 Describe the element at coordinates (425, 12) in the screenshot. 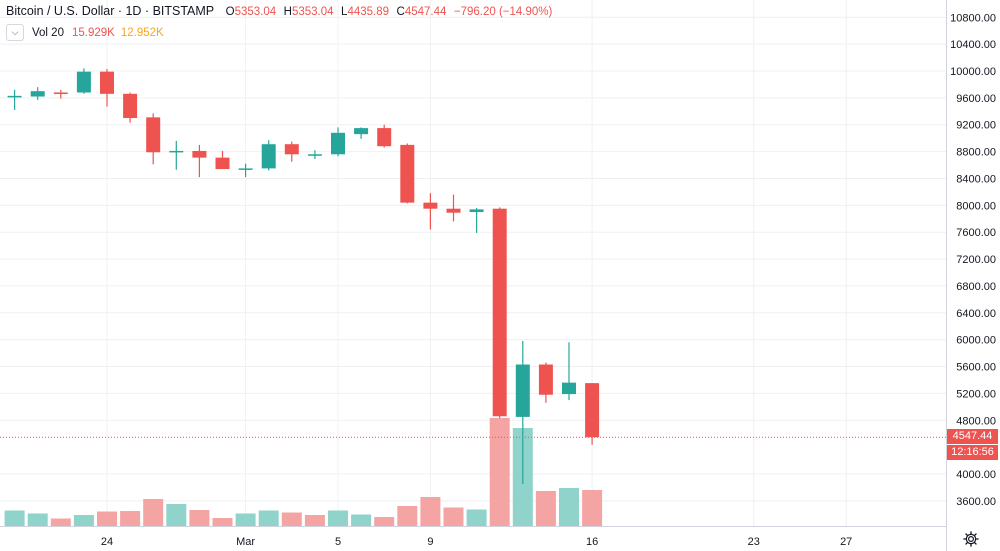

I see `close-value: 4547.44` at that location.